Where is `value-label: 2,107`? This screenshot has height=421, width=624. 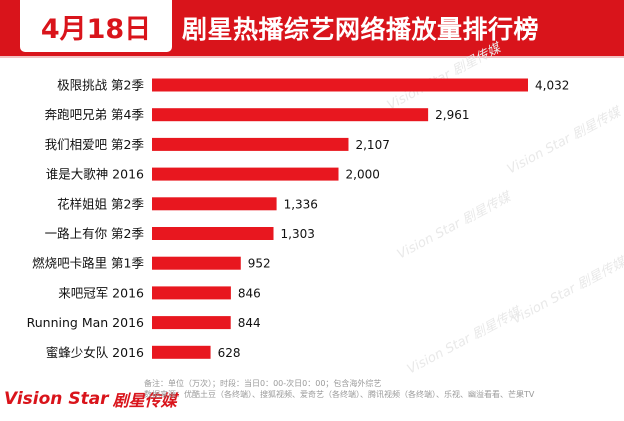
value-label: 2,107 is located at coordinates (372, 145).